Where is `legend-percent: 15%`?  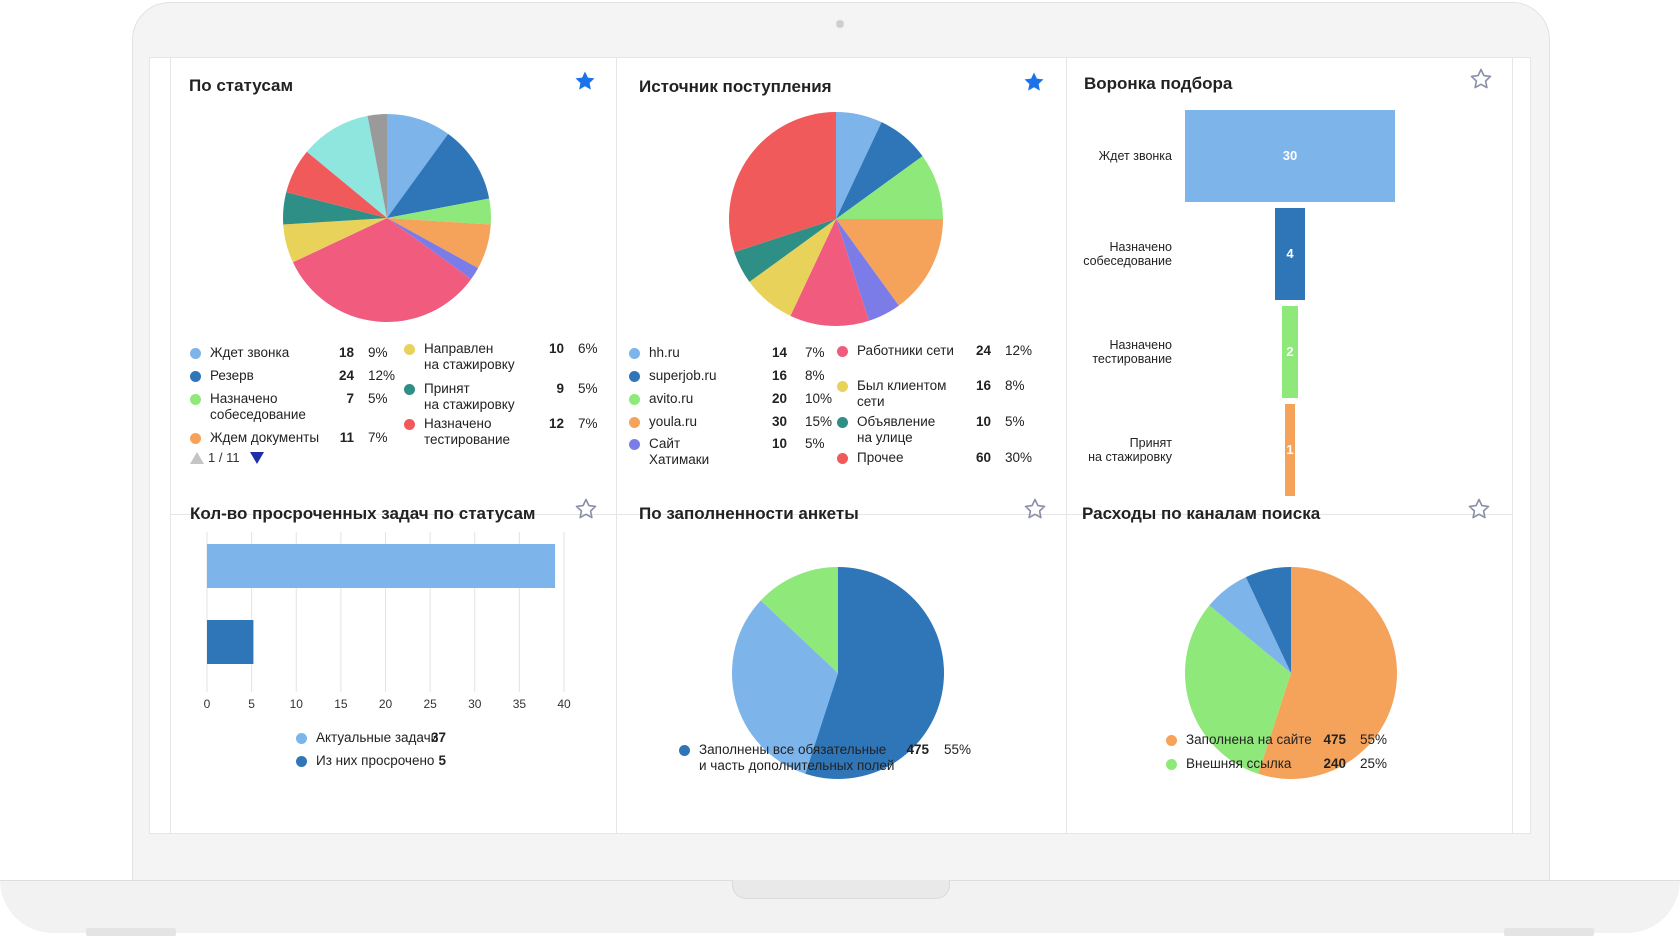
legend-percent: 15% is located at coordinates (819, 421).